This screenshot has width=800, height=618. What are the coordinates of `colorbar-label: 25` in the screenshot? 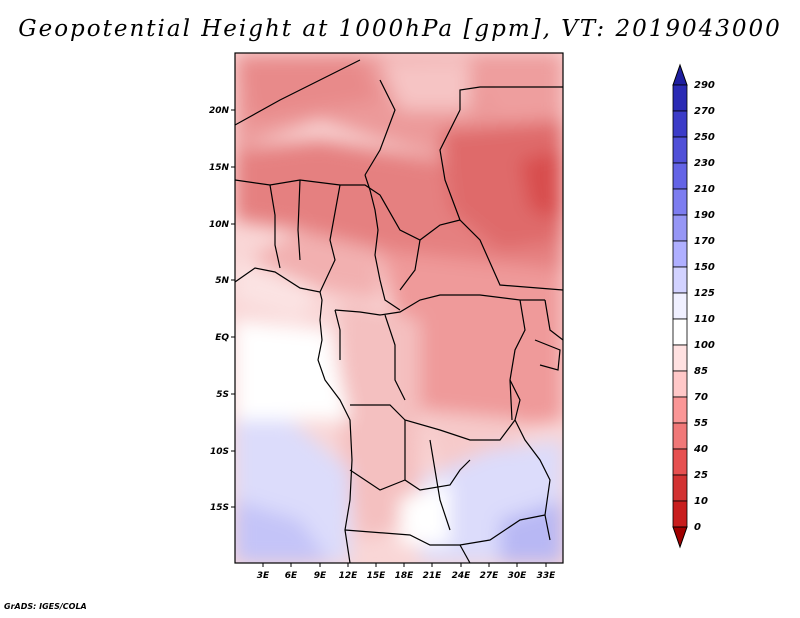 It's located at (701, 475).